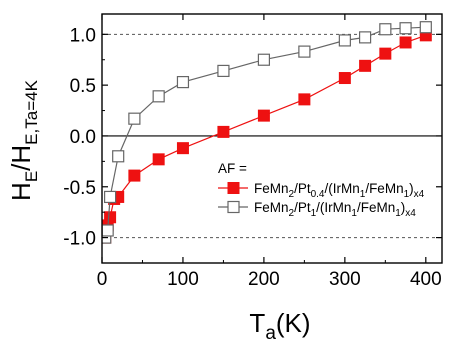 The height and width of the screenshot is (340, 470). I want to click on x-tick-label-1: 100, so click(183, 279).